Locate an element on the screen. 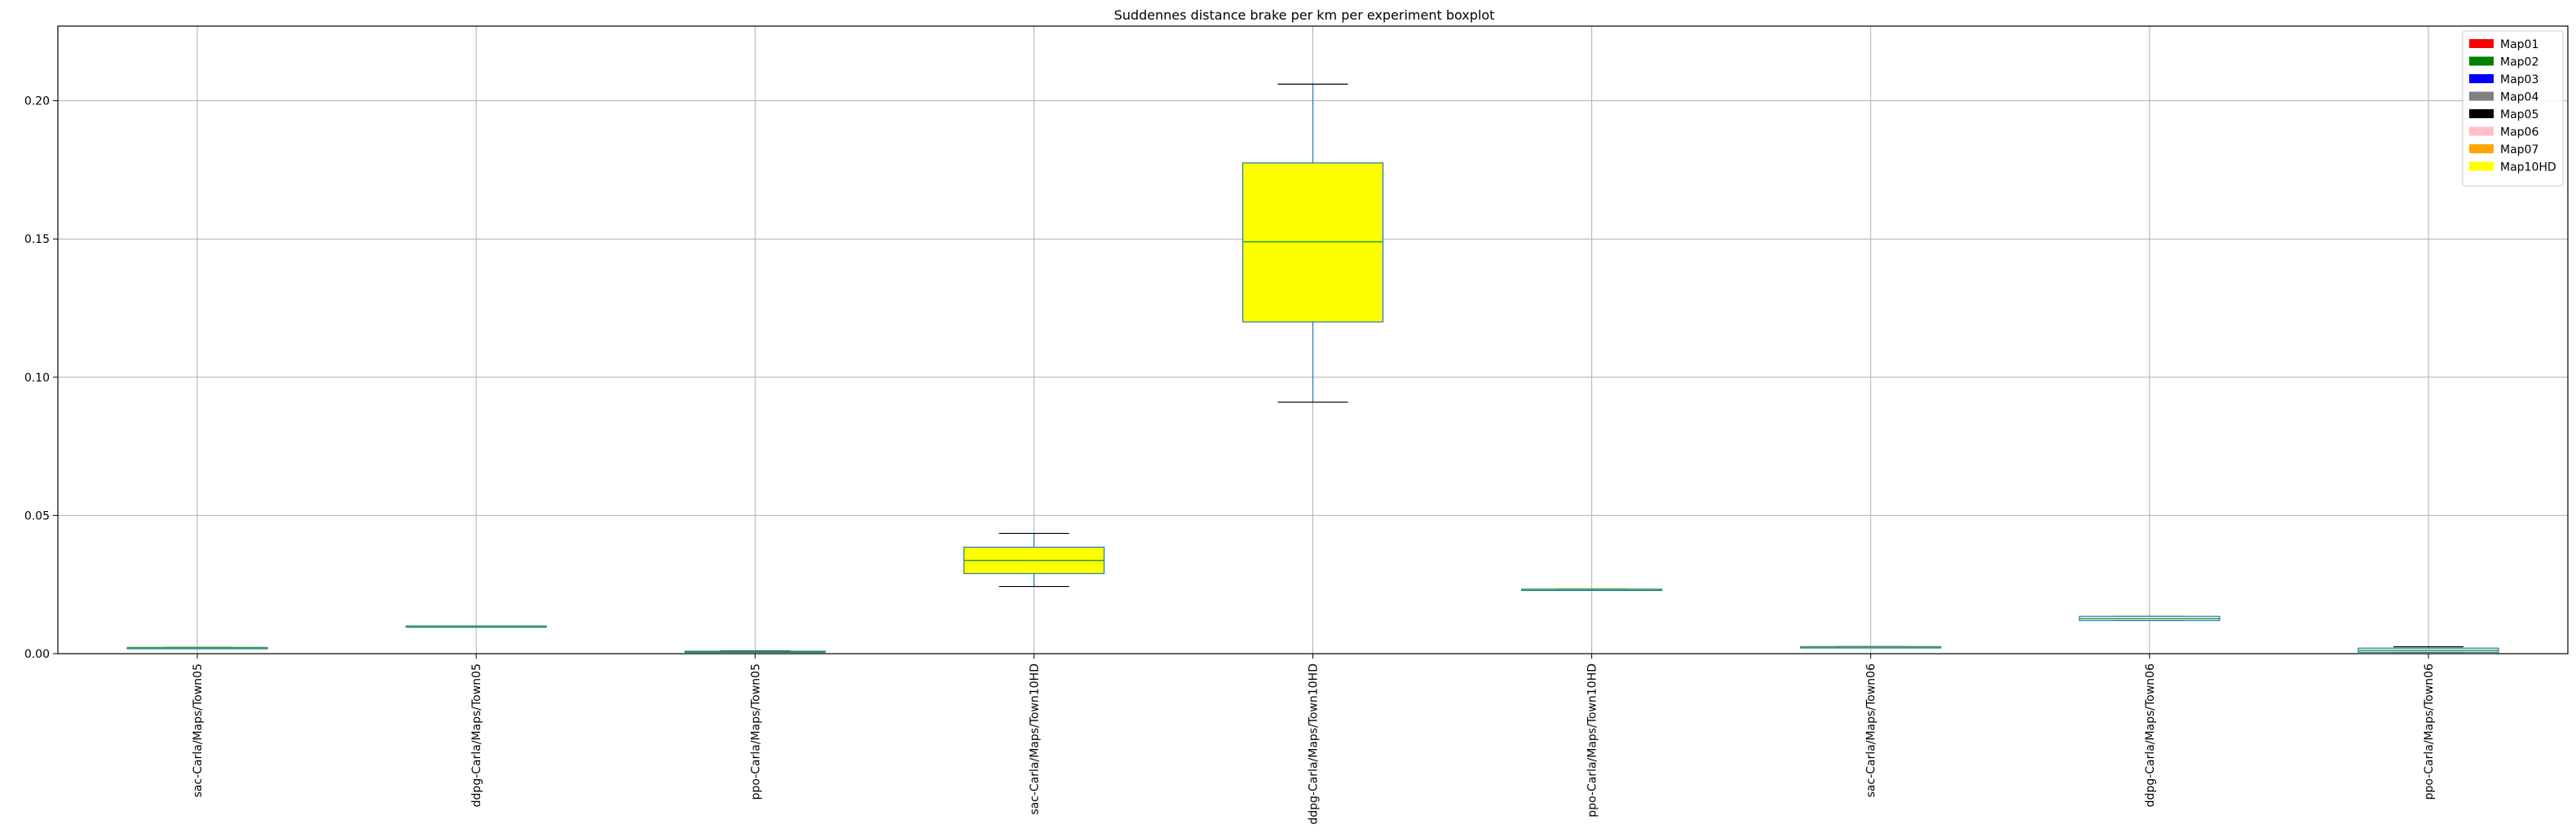 This screenshot has height=833, width=2576. y-tick-label: 0.15 is located at coordinates (37, 240).